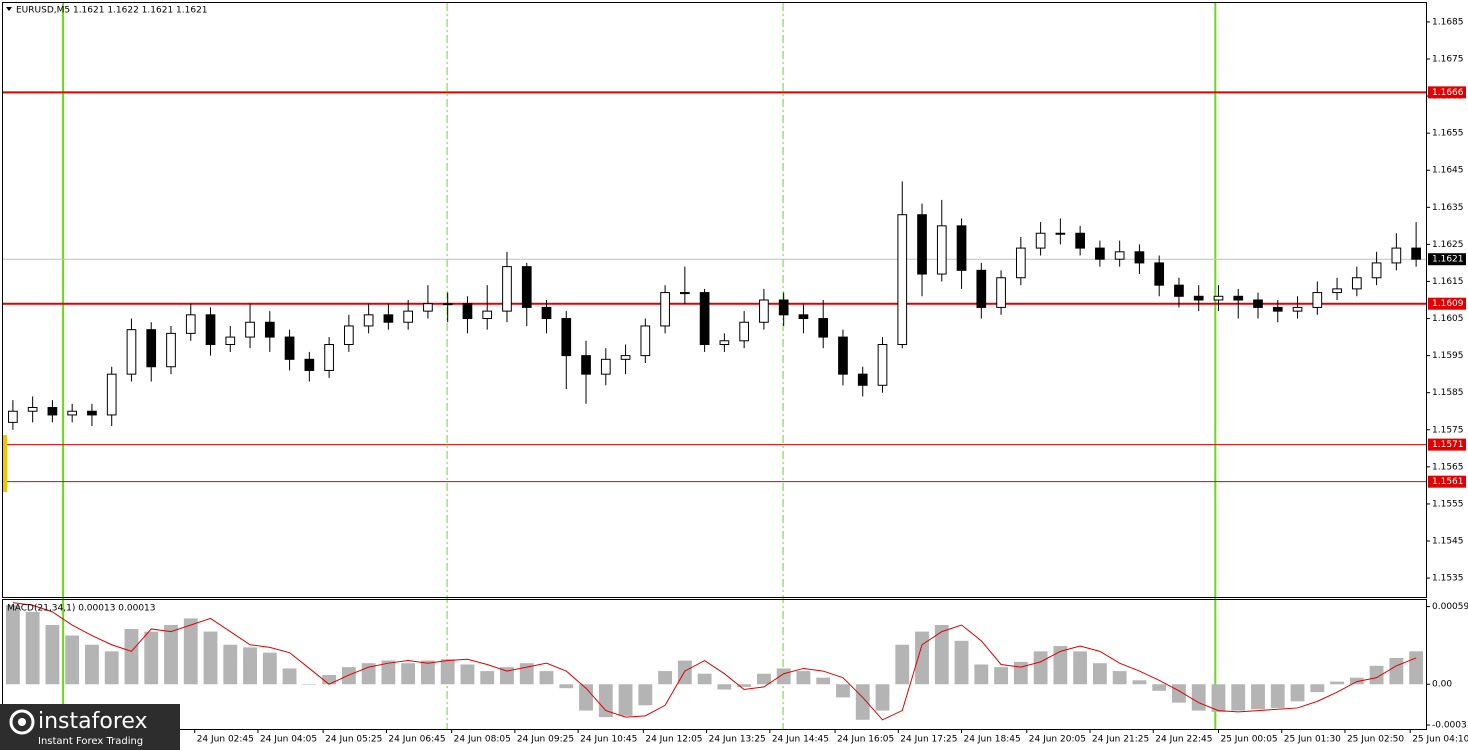 This screenshot has width=1468, height=750. I want to click on x-tick-label: 24 Jun 04:05, so click(288, 740).